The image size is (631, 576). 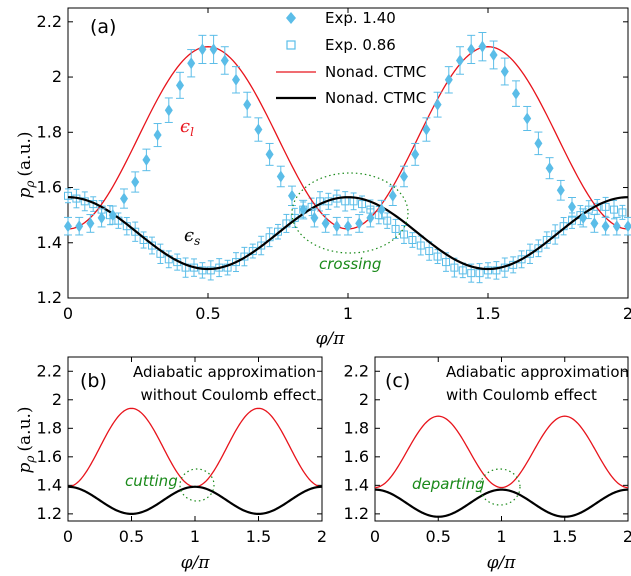 I want to click on legend-label-nonad-ctmc-red: Nonad. CTMC, so click(x=375, y=72).